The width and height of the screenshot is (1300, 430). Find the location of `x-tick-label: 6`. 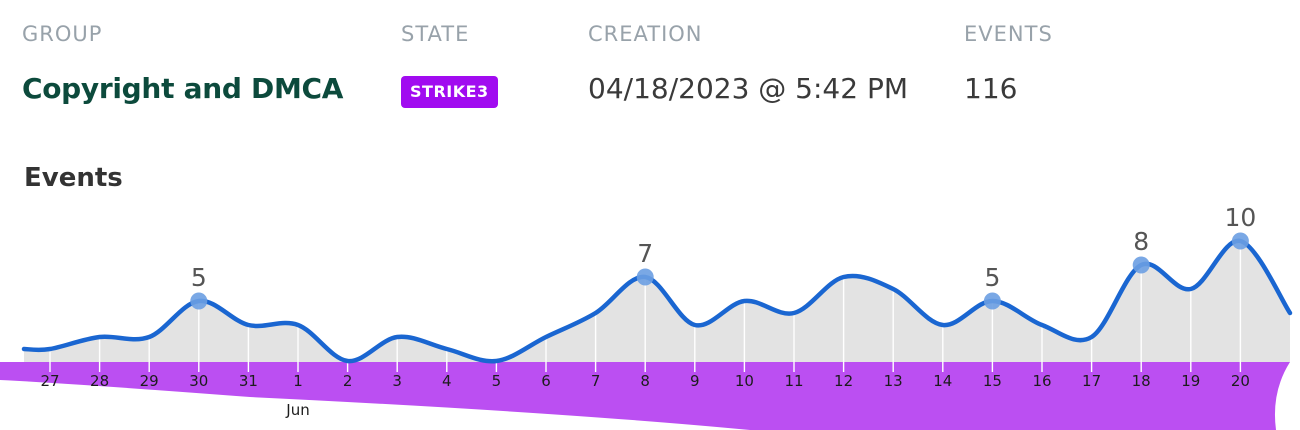

x-tick-label: 6 is located at coordinates (546, 381).